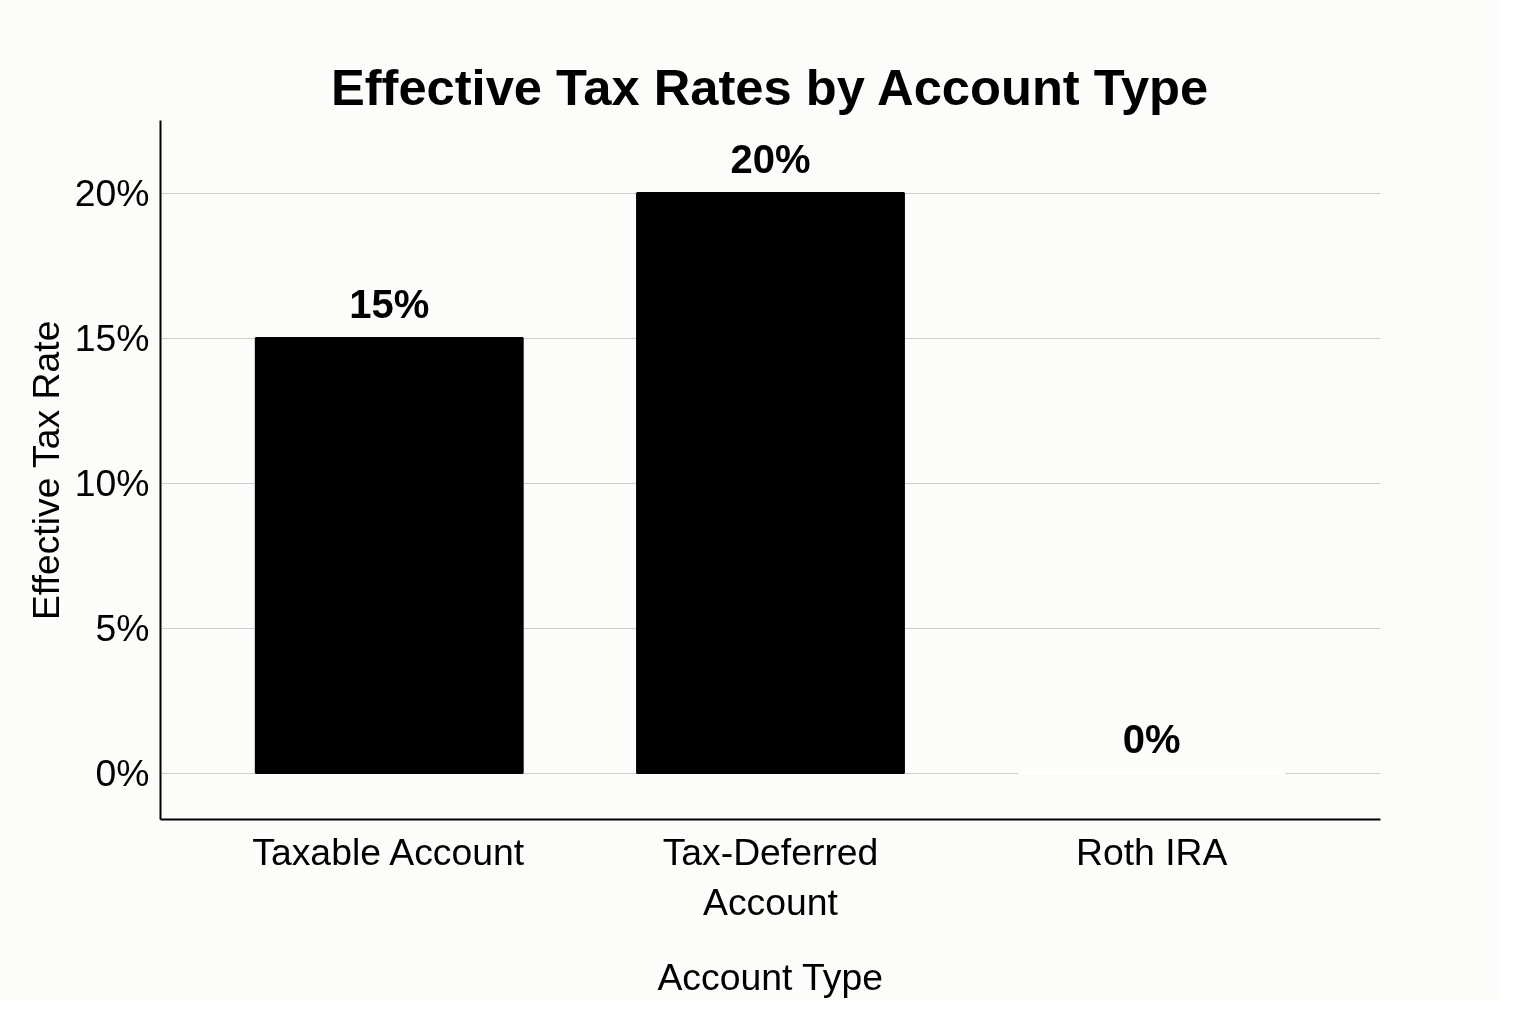 The image size is (1536, 1024). I want to click on y-tick-label: 0%, so click(122, 773).